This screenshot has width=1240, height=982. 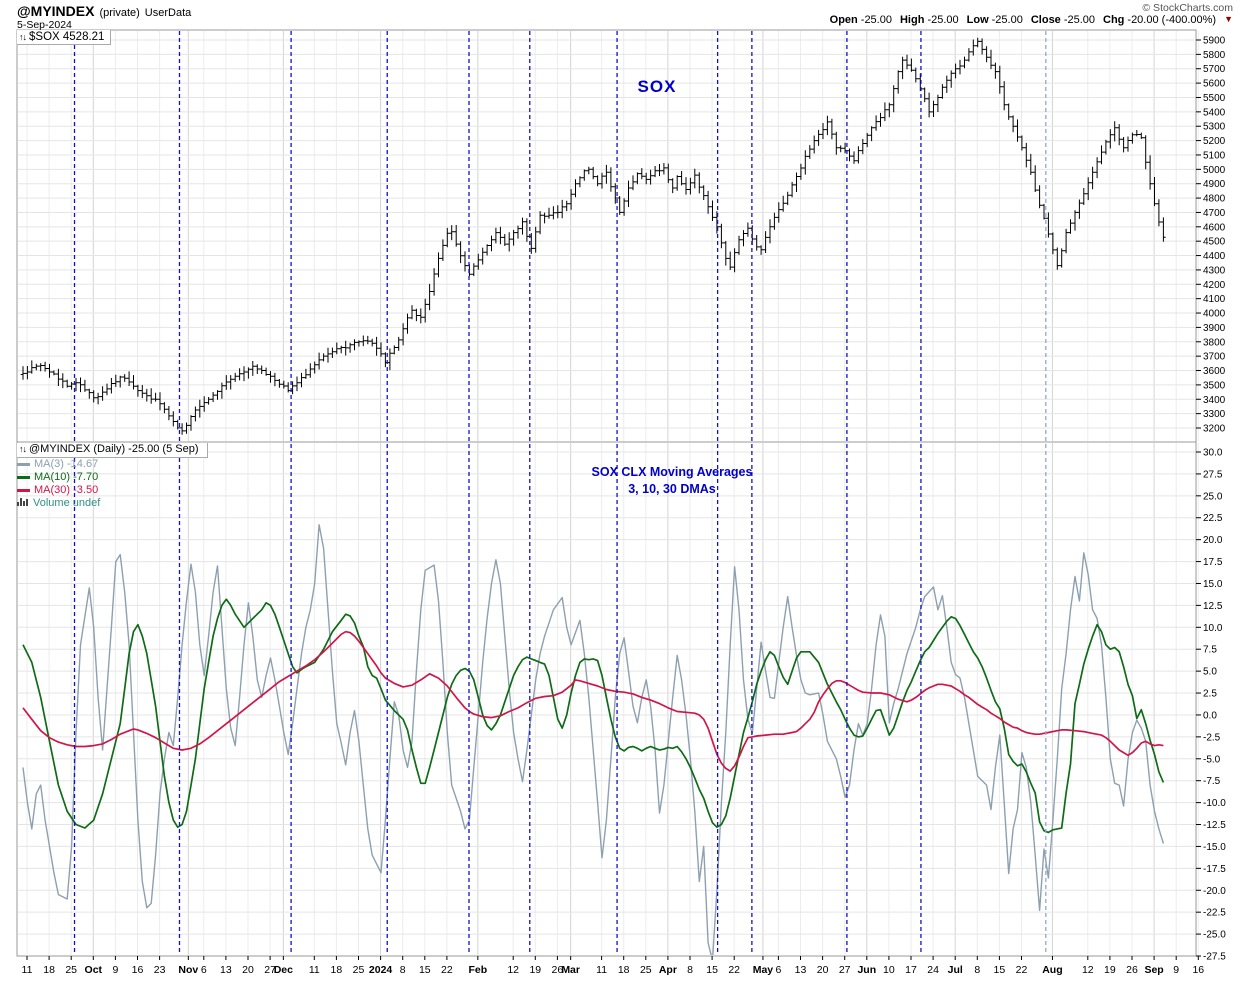 I want to click on svg-text: Jun, so click(x=866, y=970).